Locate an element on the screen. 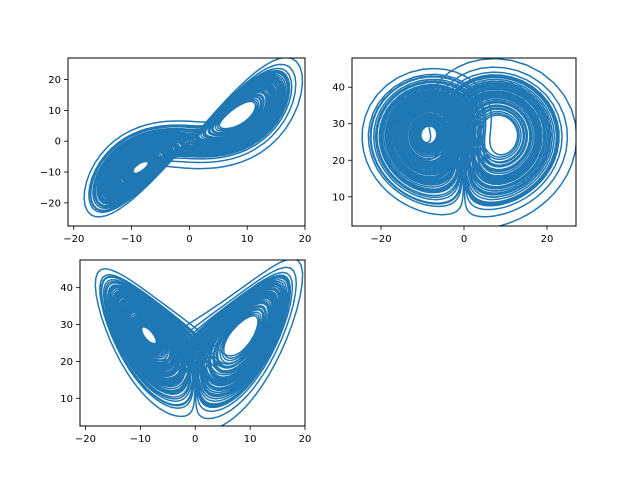 This screenshot has width=640, height=485. y-tick-label: −10 is located at coordinates (50, 173).